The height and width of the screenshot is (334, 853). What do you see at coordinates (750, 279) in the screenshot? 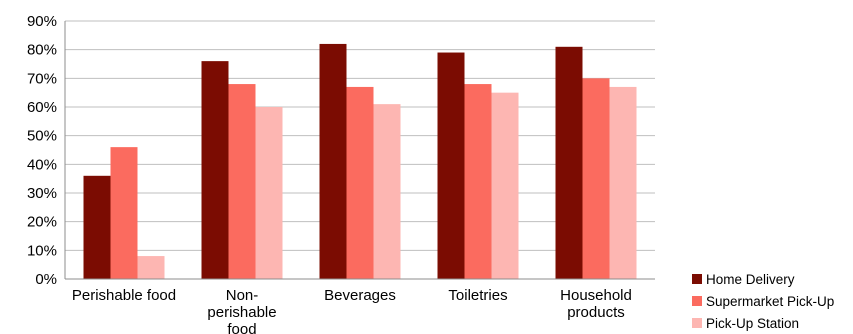
I see `legend-label: Home Delivery` at bounding box center [750, 279].